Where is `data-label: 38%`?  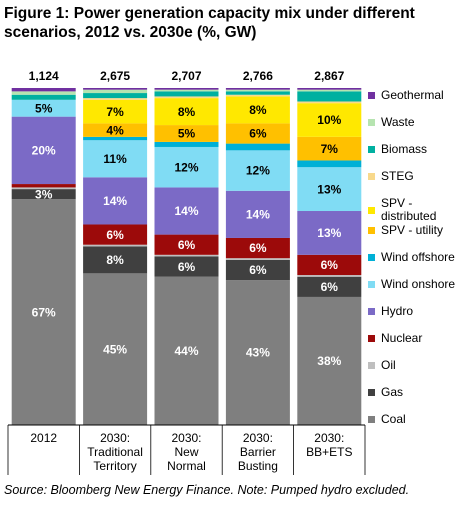 data-label: 38% is located at coordinates (329, 361).